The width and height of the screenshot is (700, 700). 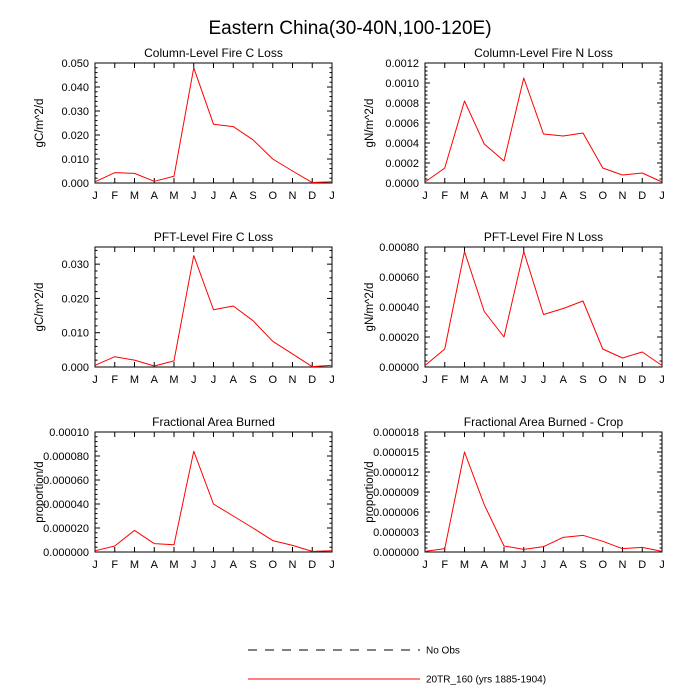 I want to click on y-tick-label: 0.0004, so click(x=402, y=144).